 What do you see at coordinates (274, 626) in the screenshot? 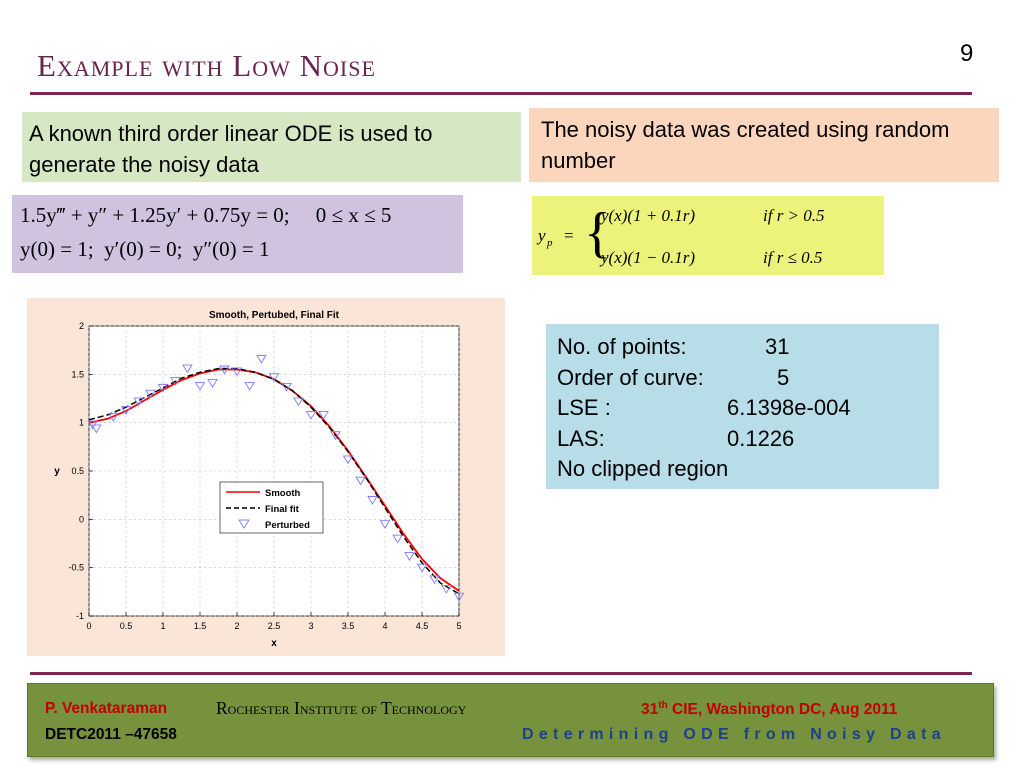
I see `x-tick-label: 2.5` at bounding box center [274, 626].